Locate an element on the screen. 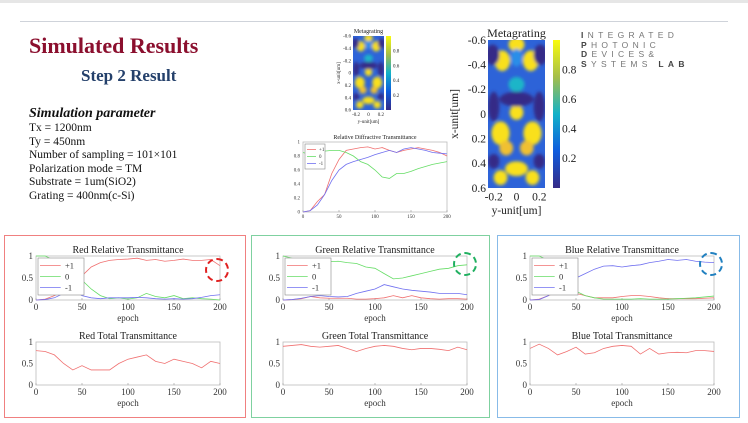 This screenshot has width=748, height=423. y-tick-label: -0.6 is located at coordinates (477, 41).